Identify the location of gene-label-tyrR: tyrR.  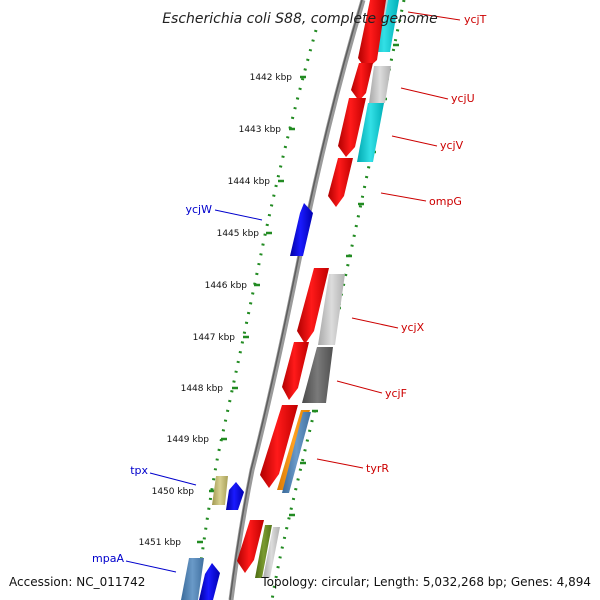
(377, 468).